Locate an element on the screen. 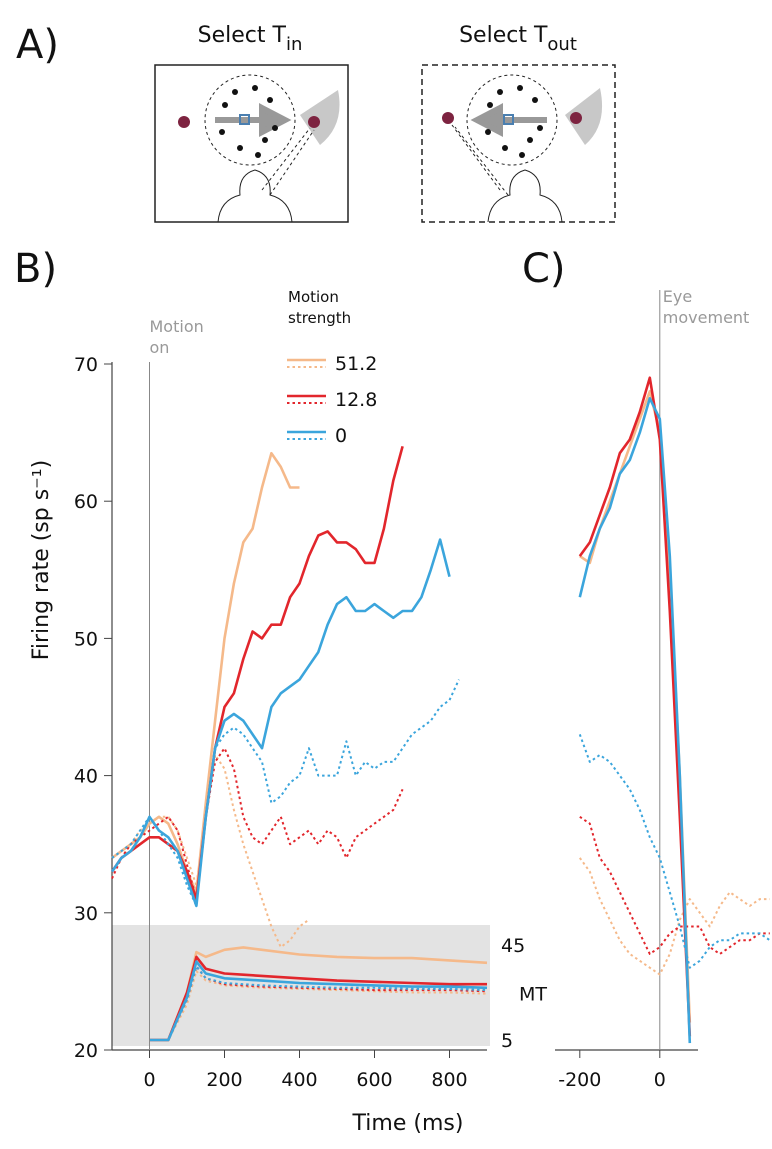 The width and height of the screenshot is (772, 1149). box-title: Select Tin is located at coordinates (250, 39).